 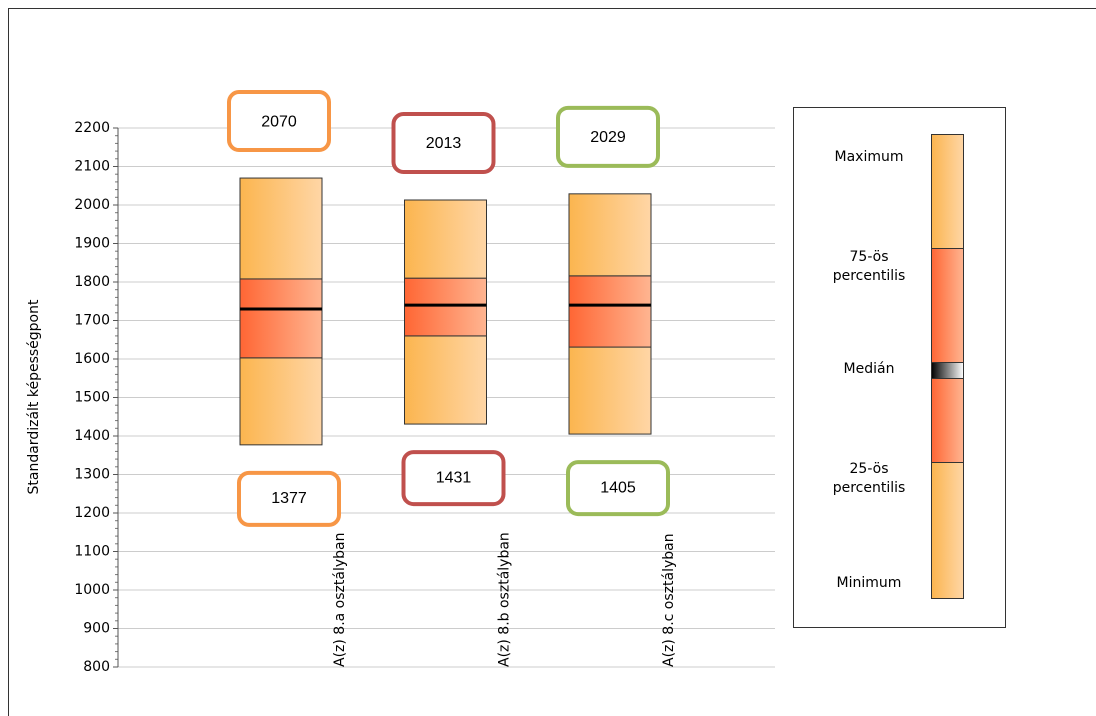 I want to click on y-tick-label: 1200, so click(x=92, y=513).